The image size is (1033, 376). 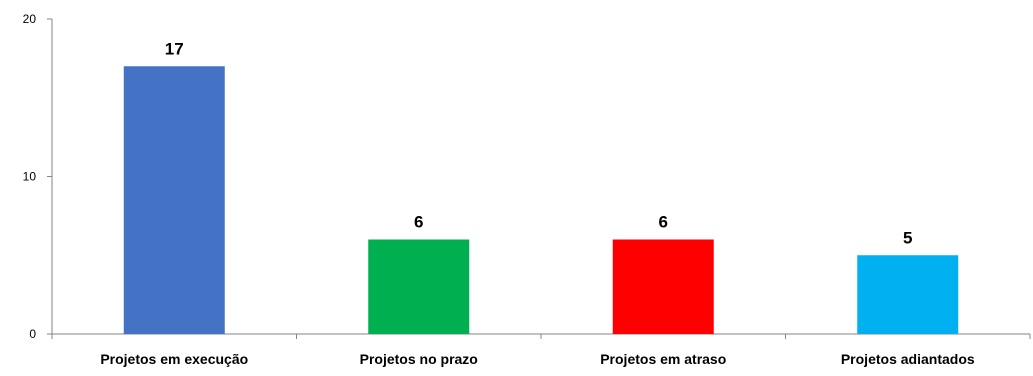 I want to click on data-label-2: 6, so click(x=418, y=222).